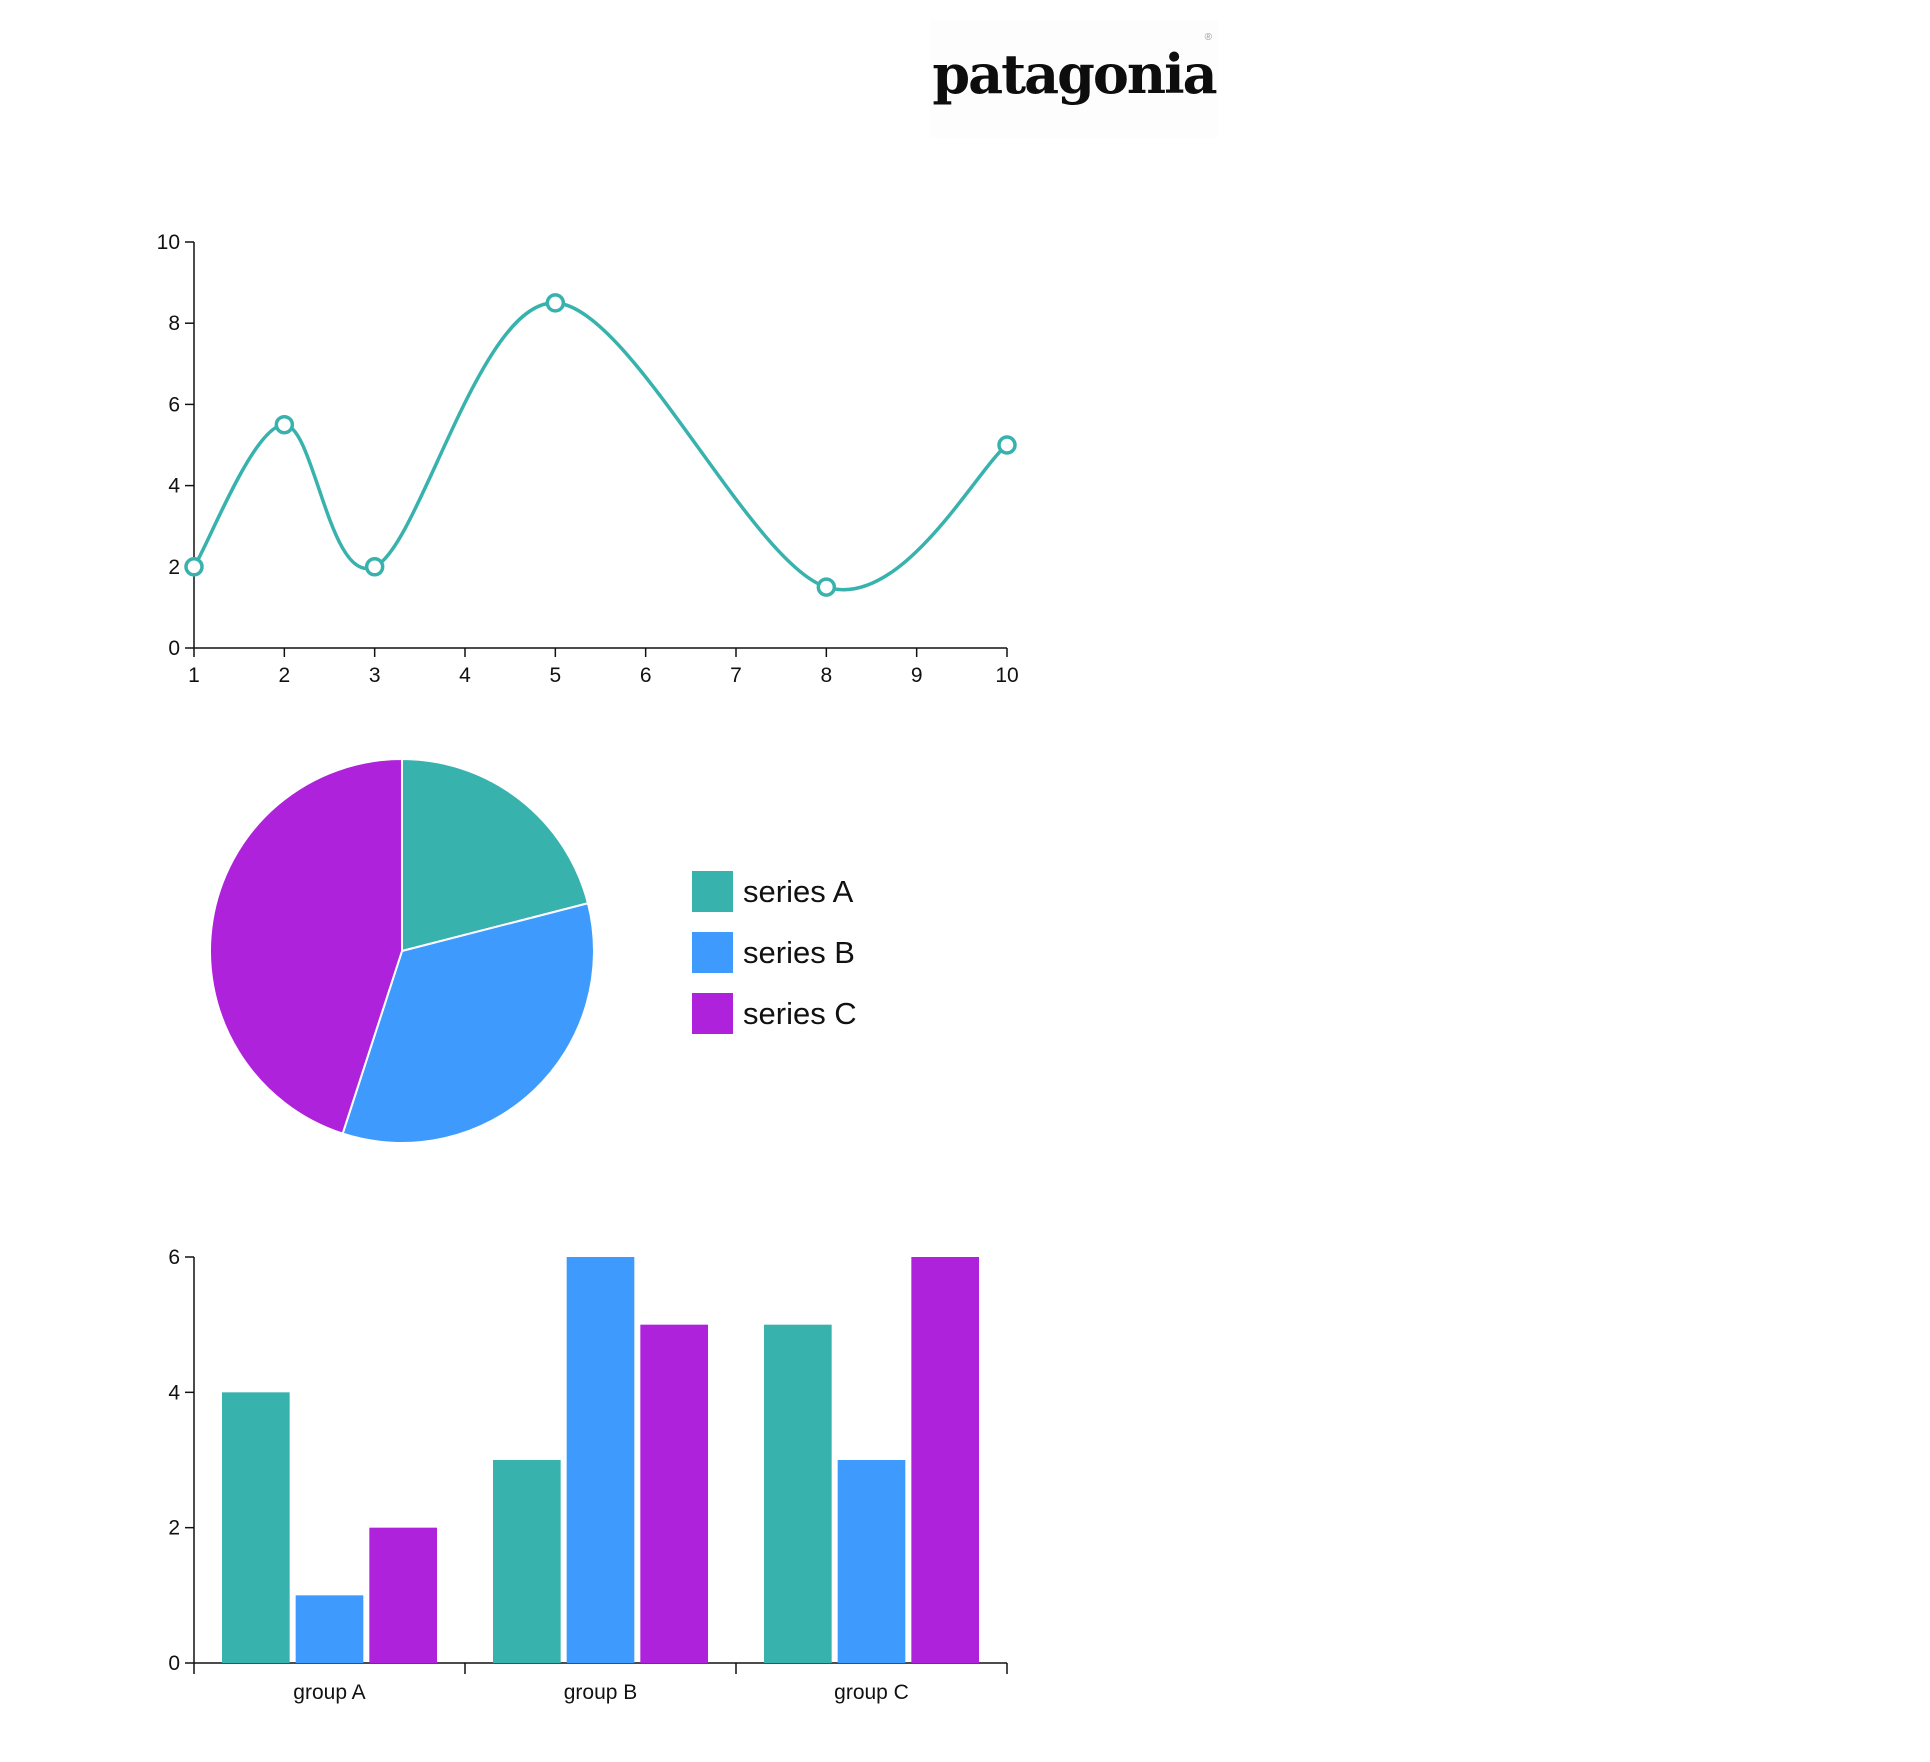 Image resolution: width=1930 pixels, height=1762 pixels. Describe the element at coordinates (329, 1692) in the screenshot. I see `x-category-label: group A` at that location.